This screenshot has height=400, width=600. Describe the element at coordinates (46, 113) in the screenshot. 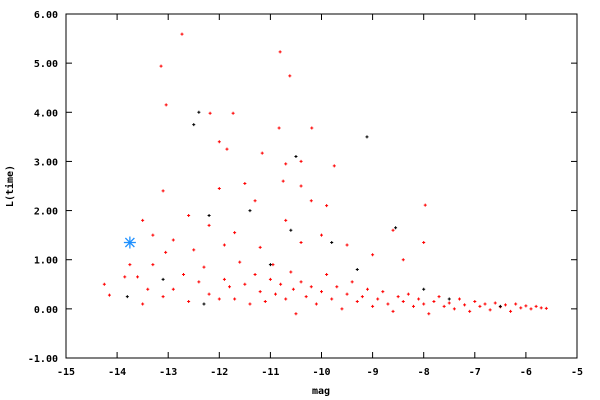

I see `y-tick-label: 4.00` at that location.